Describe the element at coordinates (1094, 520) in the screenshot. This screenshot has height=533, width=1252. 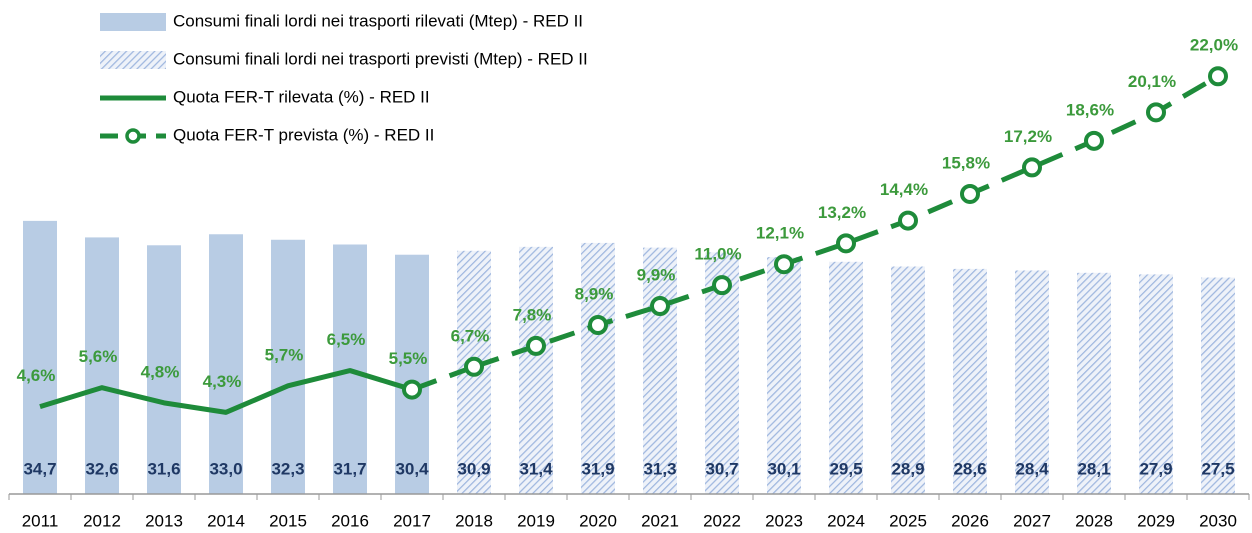
I see `x-tick-label: 2028` at that location.